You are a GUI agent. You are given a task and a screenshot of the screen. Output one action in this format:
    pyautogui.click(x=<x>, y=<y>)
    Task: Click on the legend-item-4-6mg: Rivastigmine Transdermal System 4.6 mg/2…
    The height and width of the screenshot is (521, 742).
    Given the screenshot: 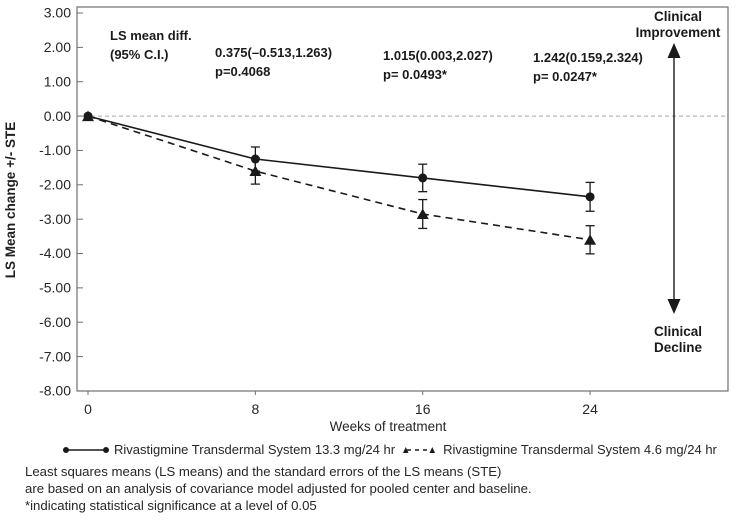 What is the action you would take?
    pyautogui.click(x=558, y=449)
    